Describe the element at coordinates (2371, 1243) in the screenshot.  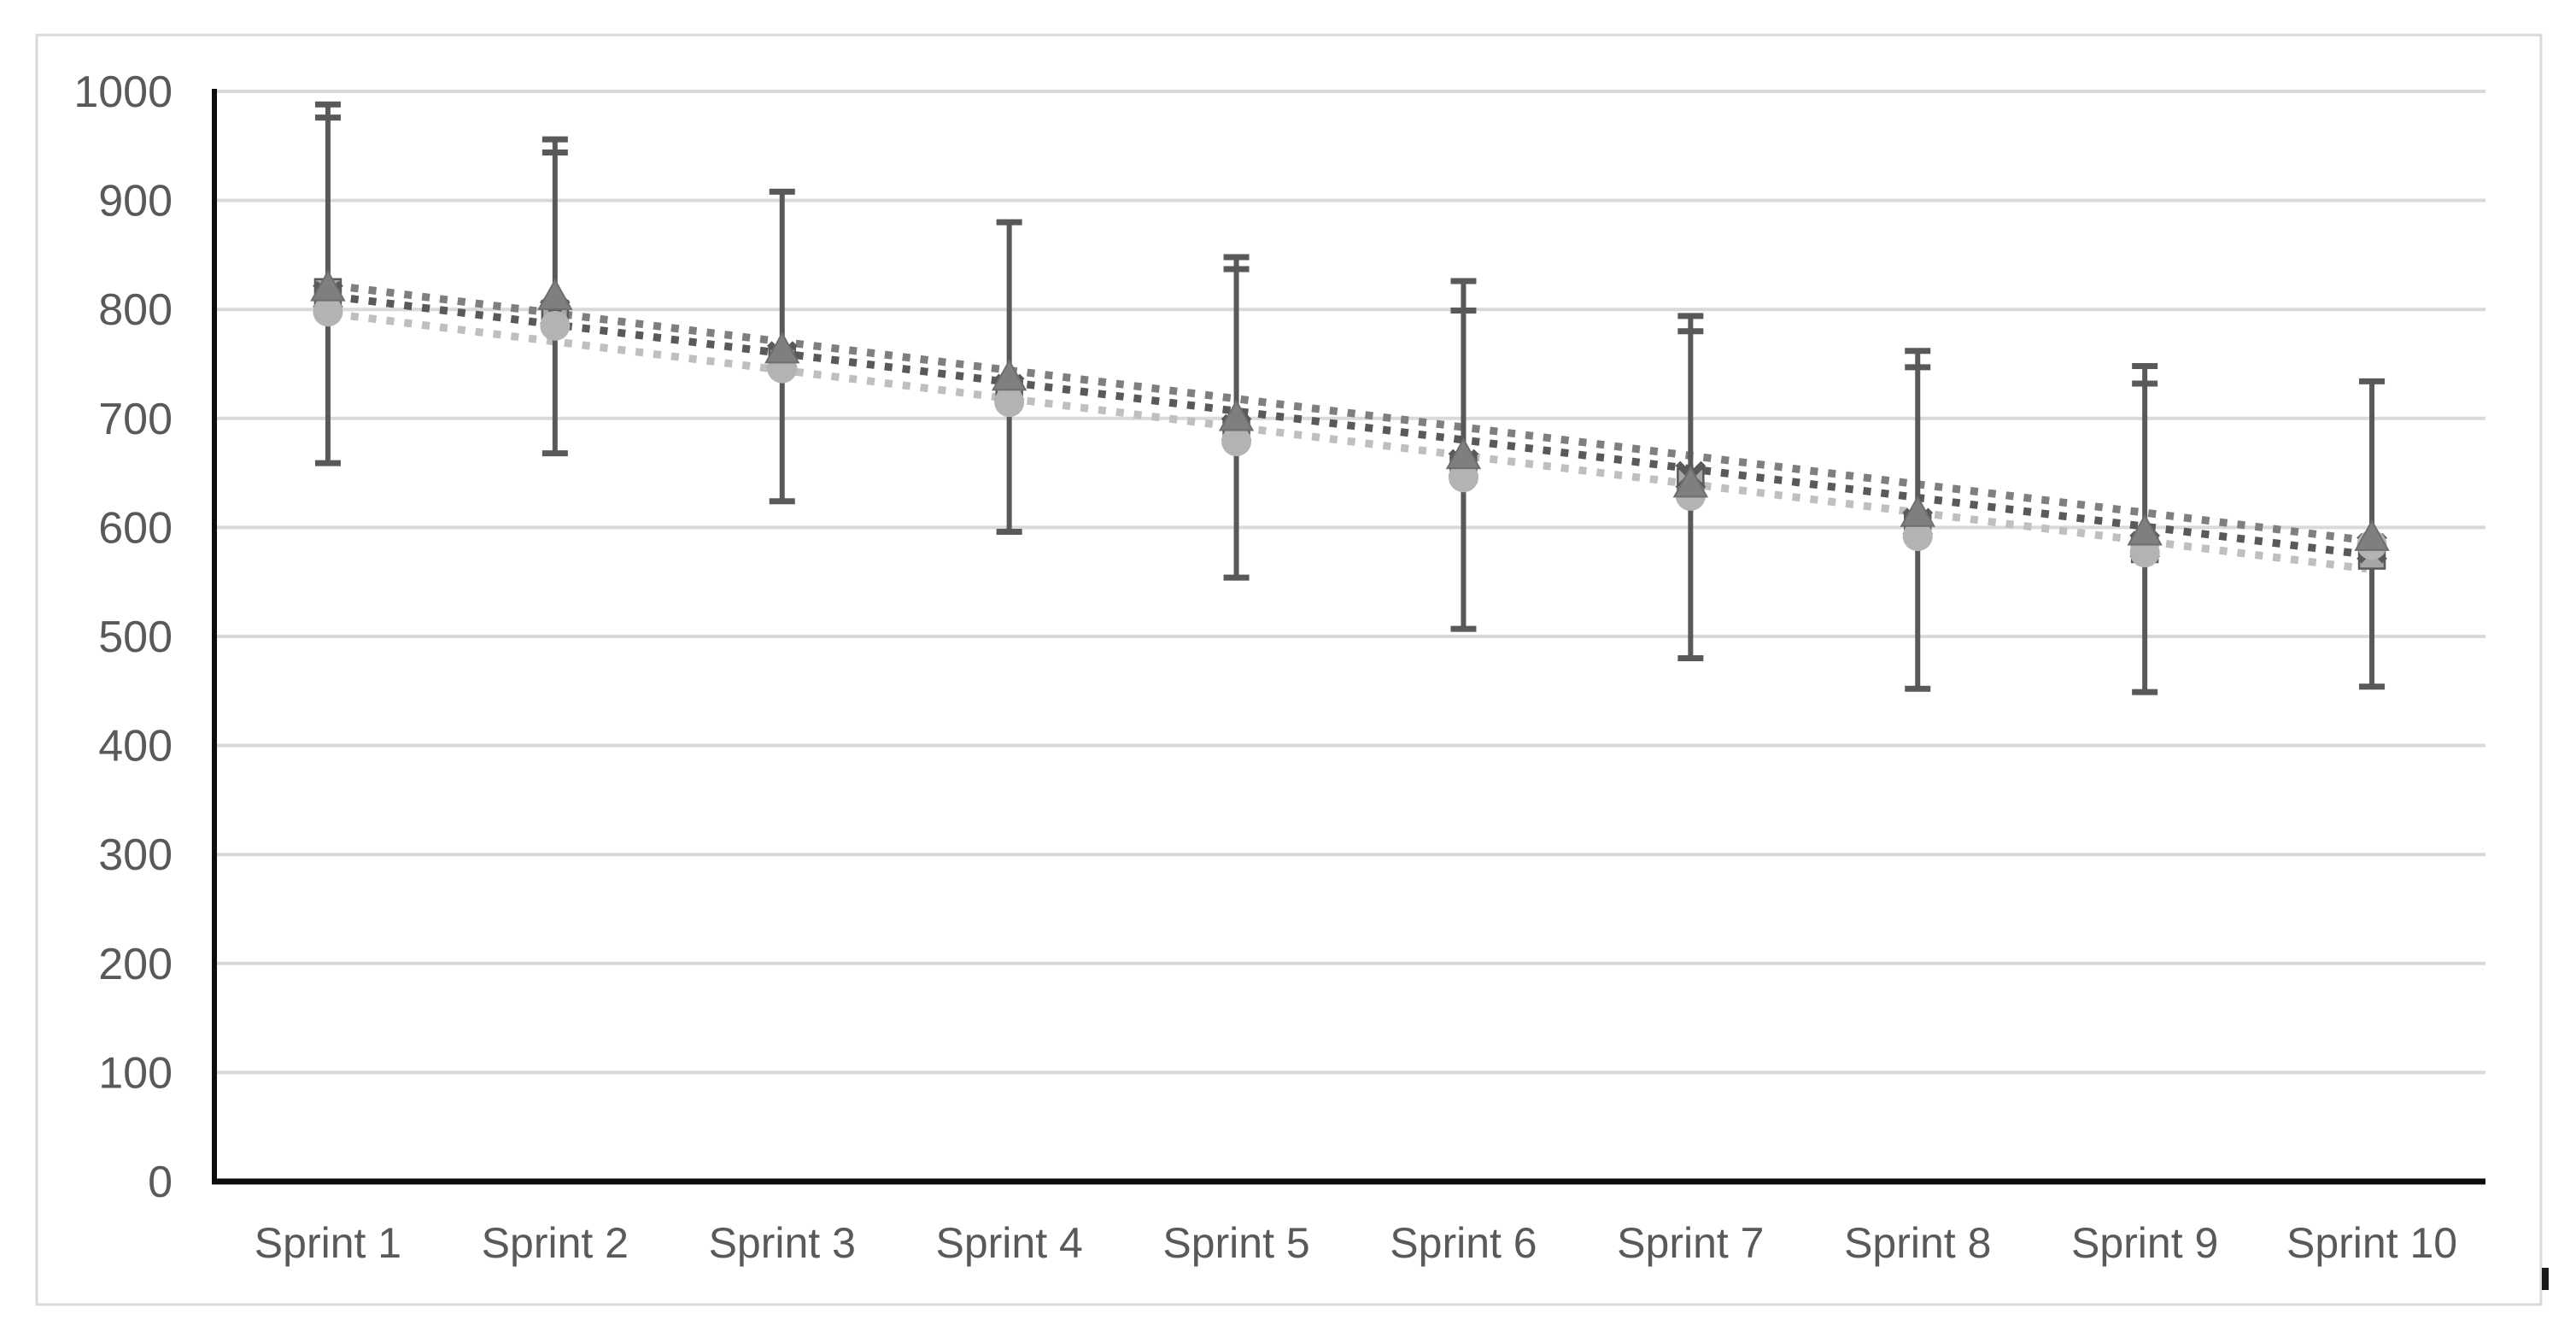
I see `x-axis-category-label-10: Sprint 10` at that location.